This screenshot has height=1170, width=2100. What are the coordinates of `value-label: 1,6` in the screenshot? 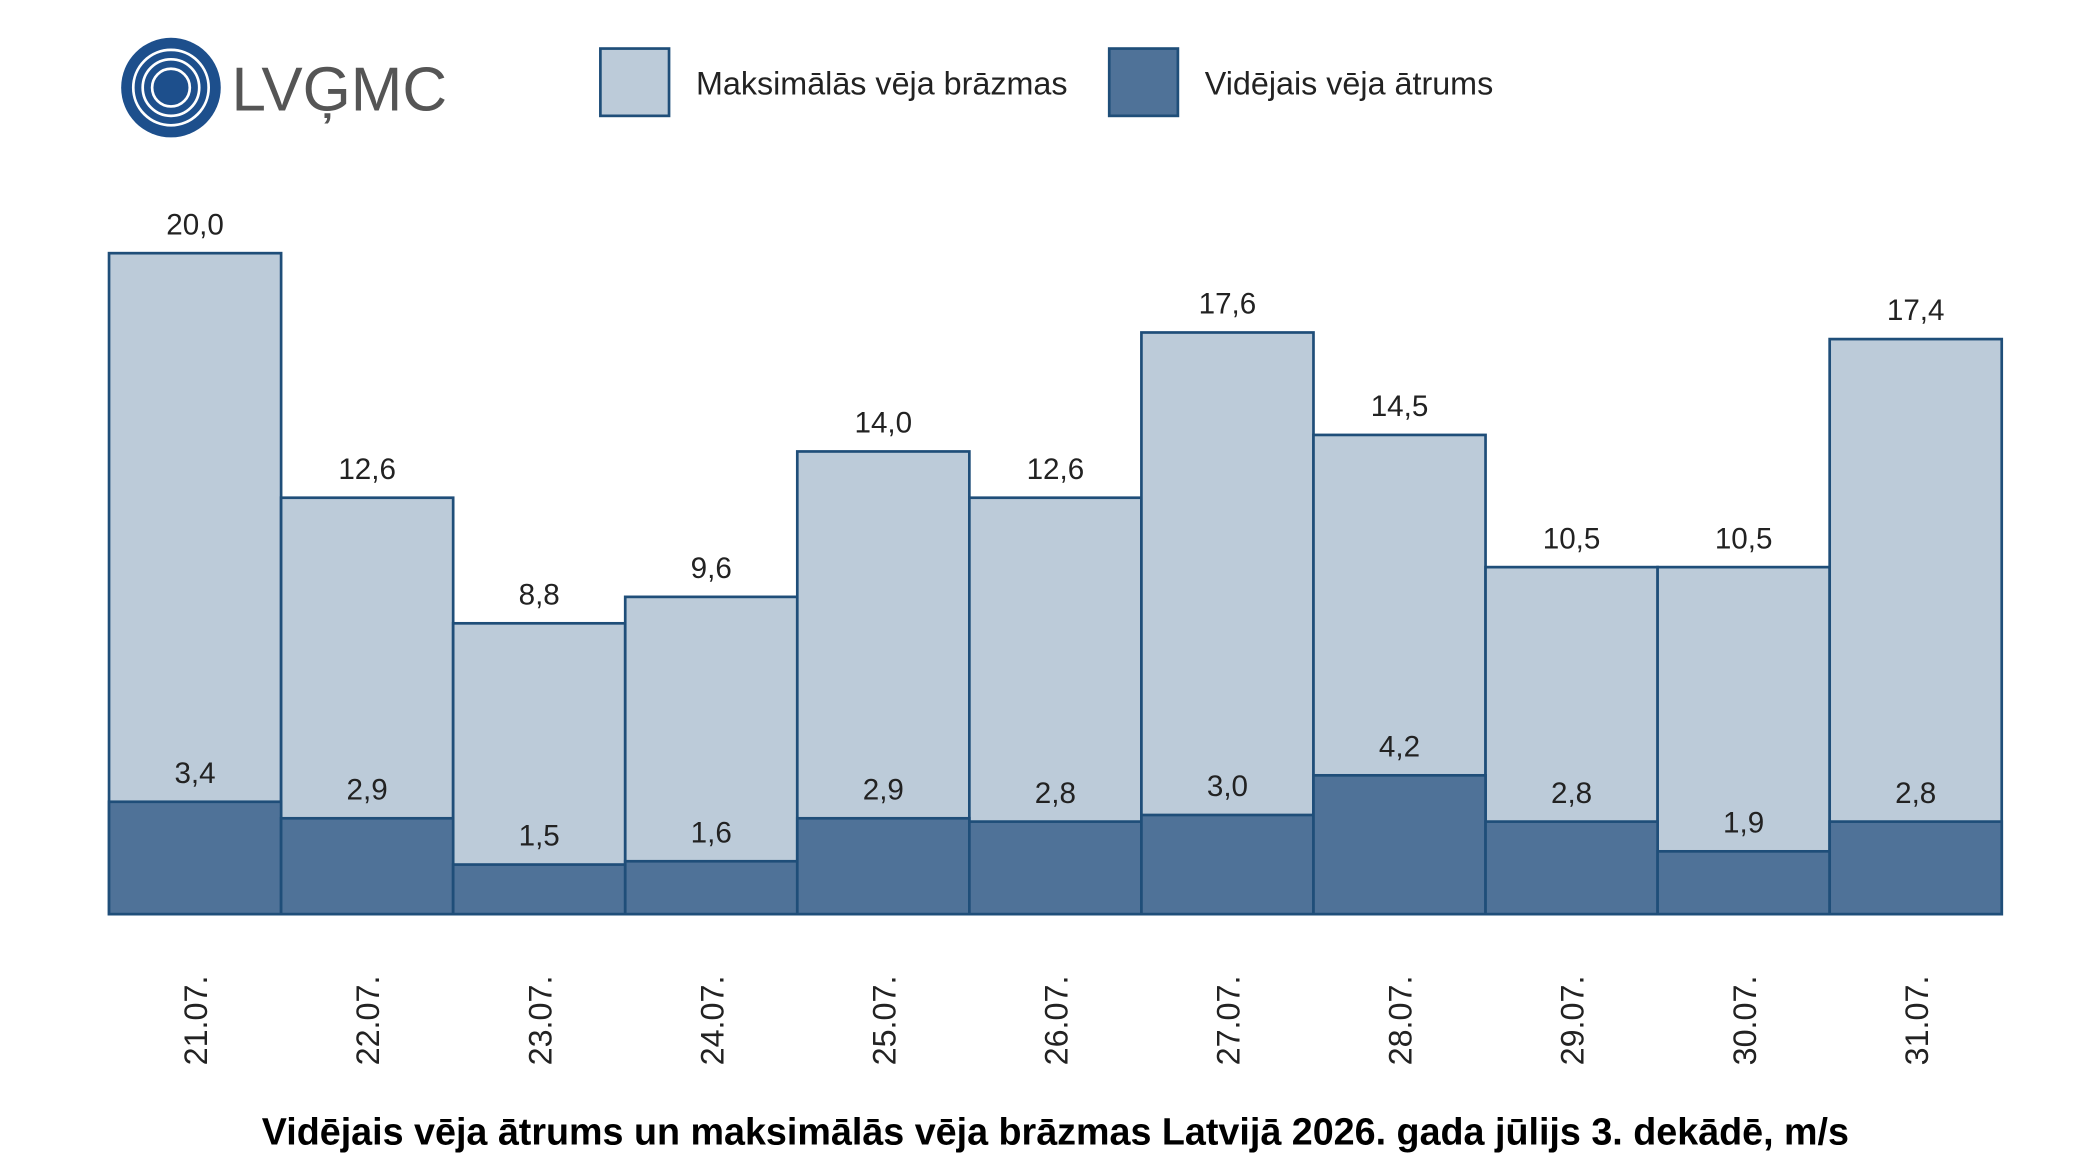 It's located at (711, 832).